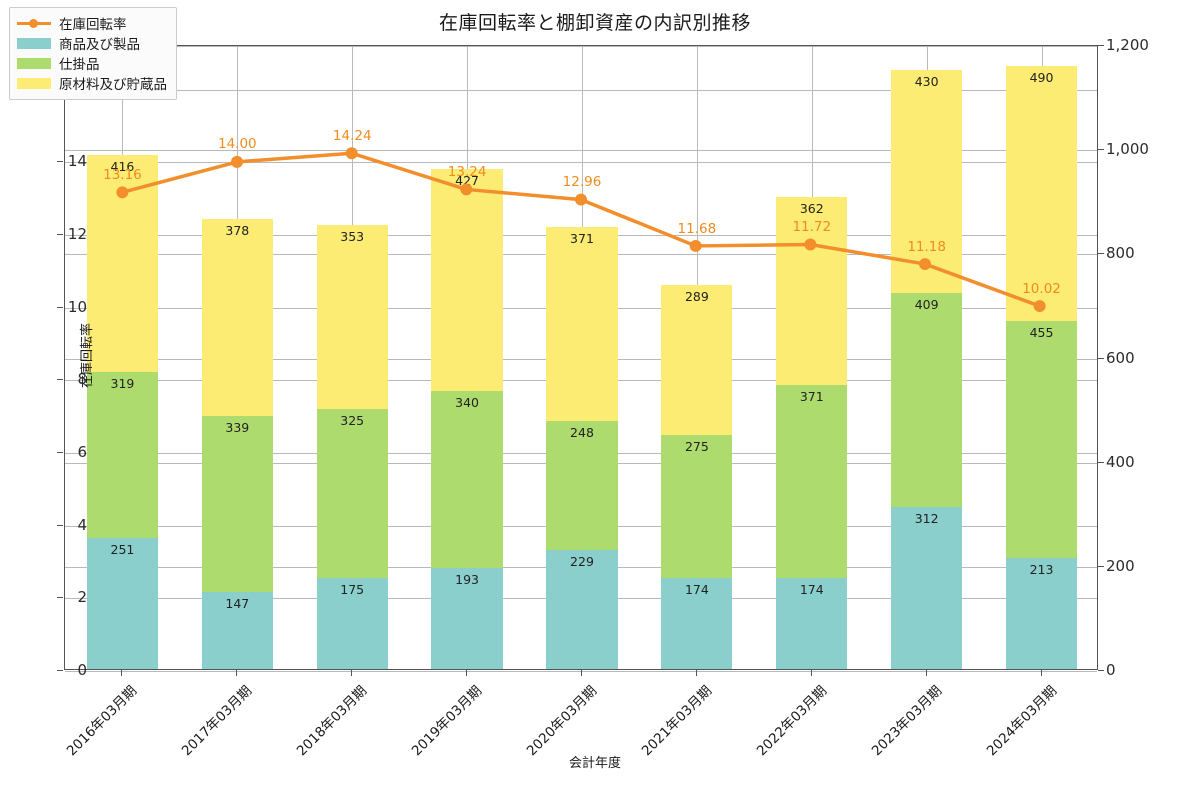 This screenshot has width=1190, height=789. I want to click on bar-segment: 251, so click(122, 603).